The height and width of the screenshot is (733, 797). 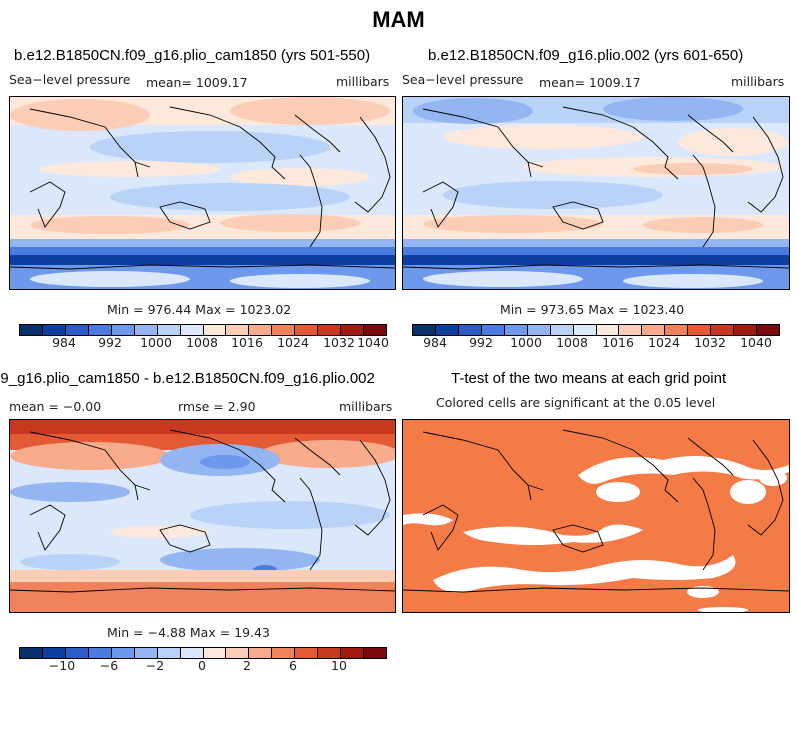 What do you see at coordinates (398, 19) in the screenshot?
I see `page-title: MAM` at bounding box center [398, 19].